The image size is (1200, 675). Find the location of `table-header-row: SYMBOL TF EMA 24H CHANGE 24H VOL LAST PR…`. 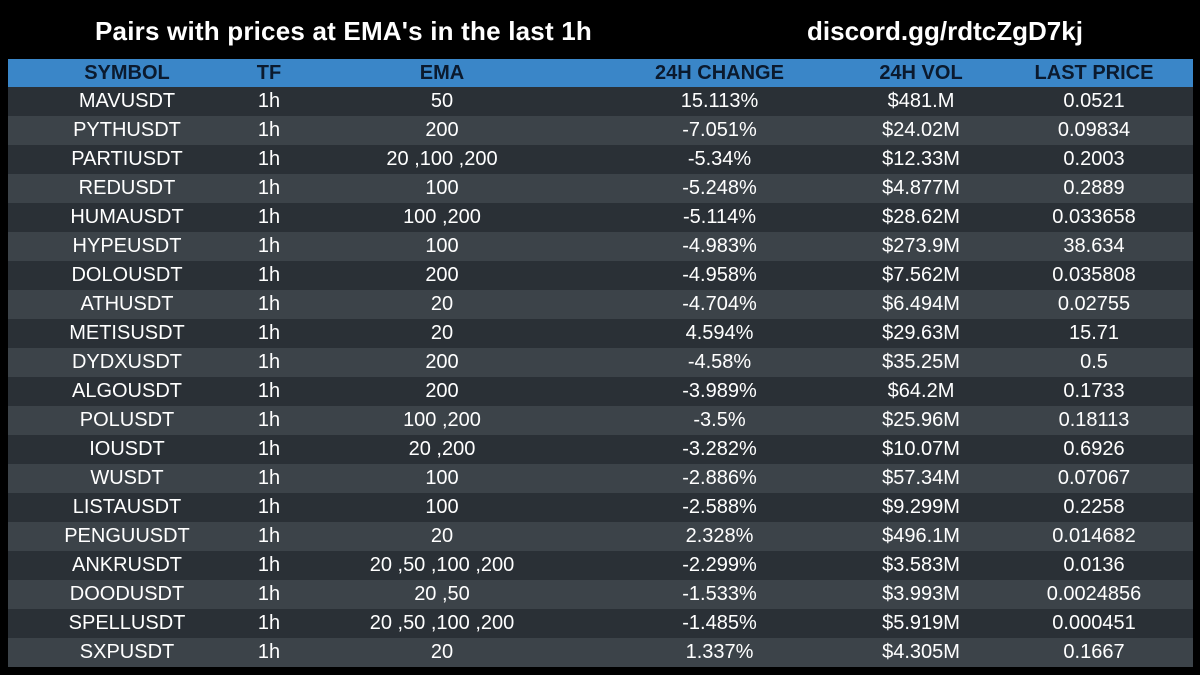

table-header-row: SYMBOL TF EMA 24H CHANGE 24H VOL LAST PR… is located at coordinates (600, 73).